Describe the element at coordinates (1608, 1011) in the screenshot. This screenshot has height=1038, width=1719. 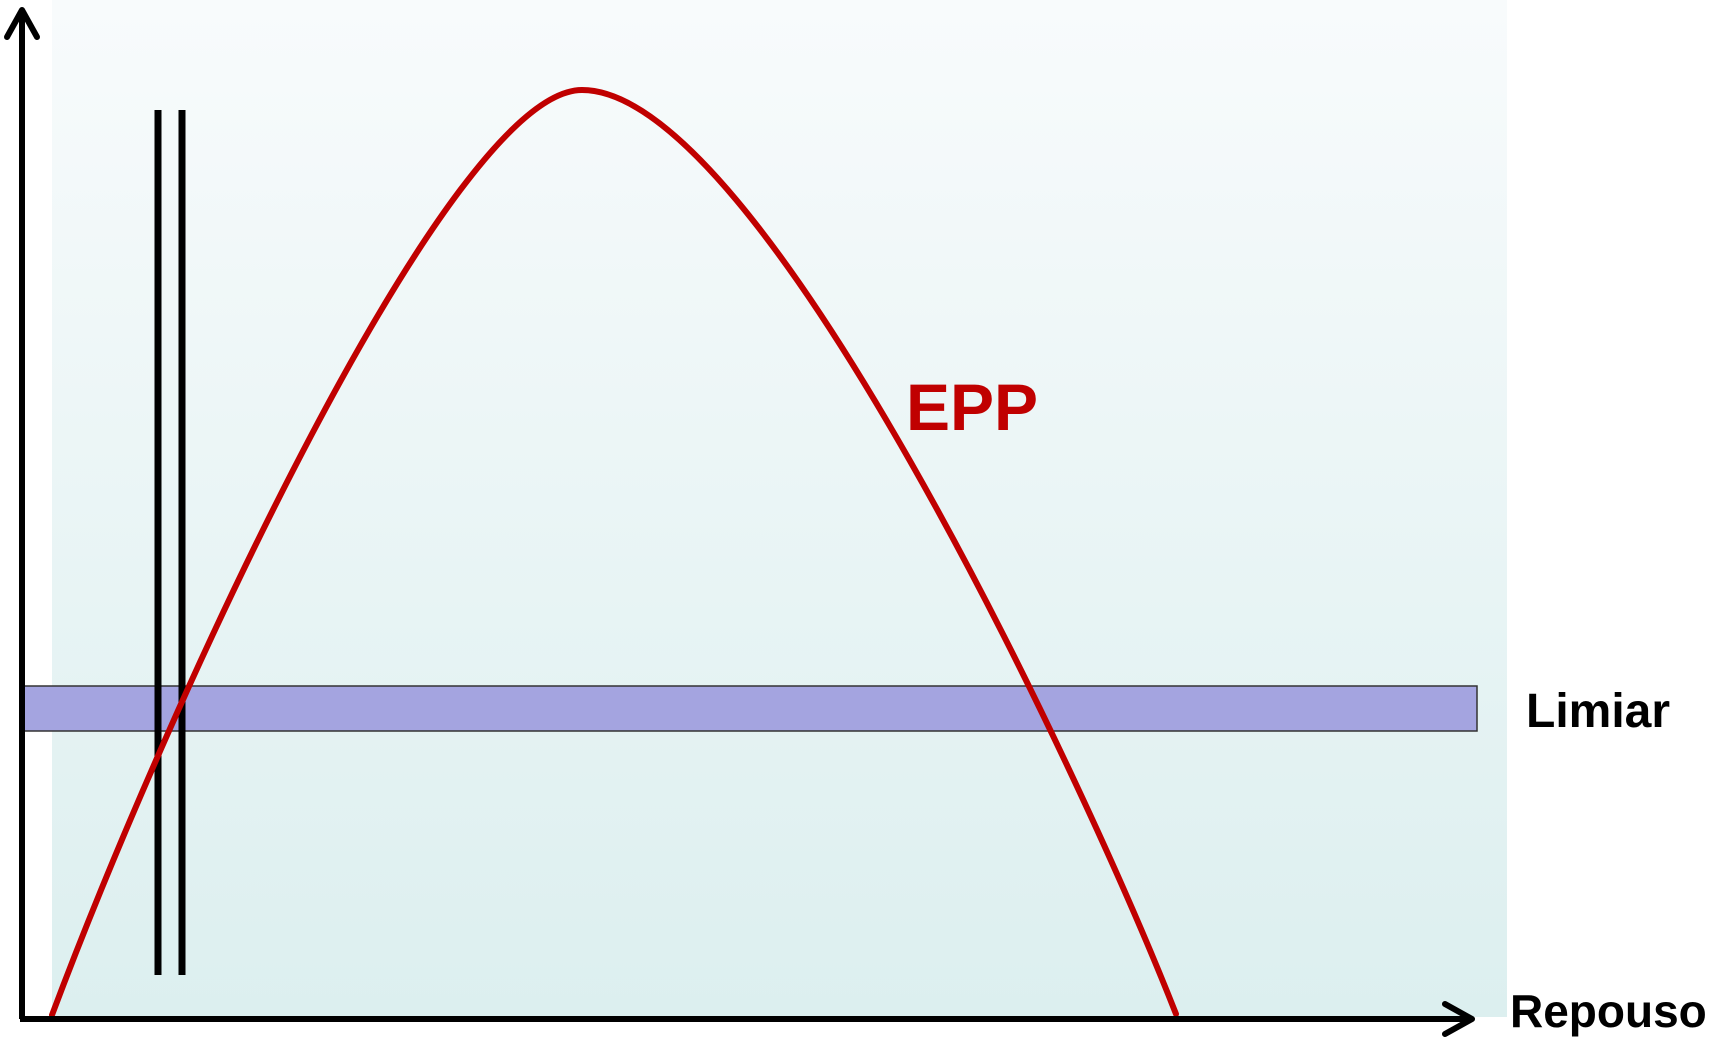
I see `x-axis-label: Repouso` at that location.